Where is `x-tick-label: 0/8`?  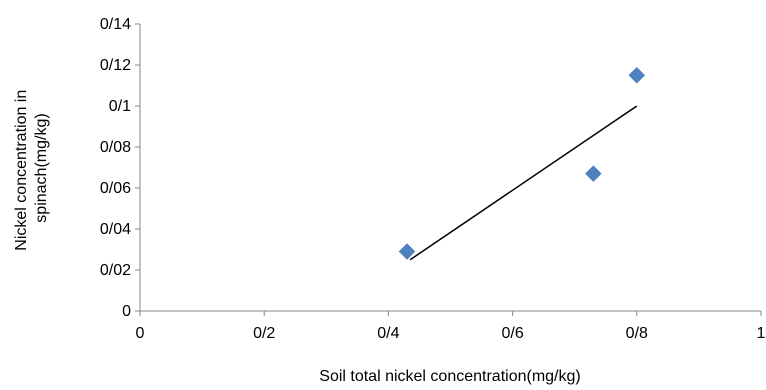 x-tick-label: 0/8 is located at coordinates (637, 333).